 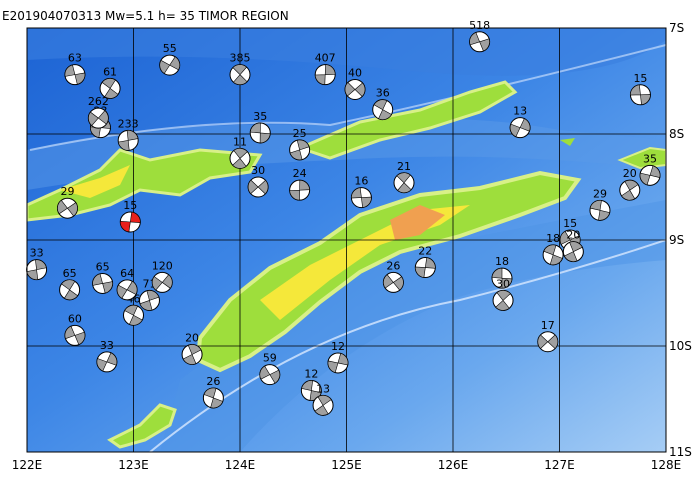 What do you see at coordinates (676, 28) in the screenshot?
I see `y-tick-label: 7S` at bounding box center [676, 28].